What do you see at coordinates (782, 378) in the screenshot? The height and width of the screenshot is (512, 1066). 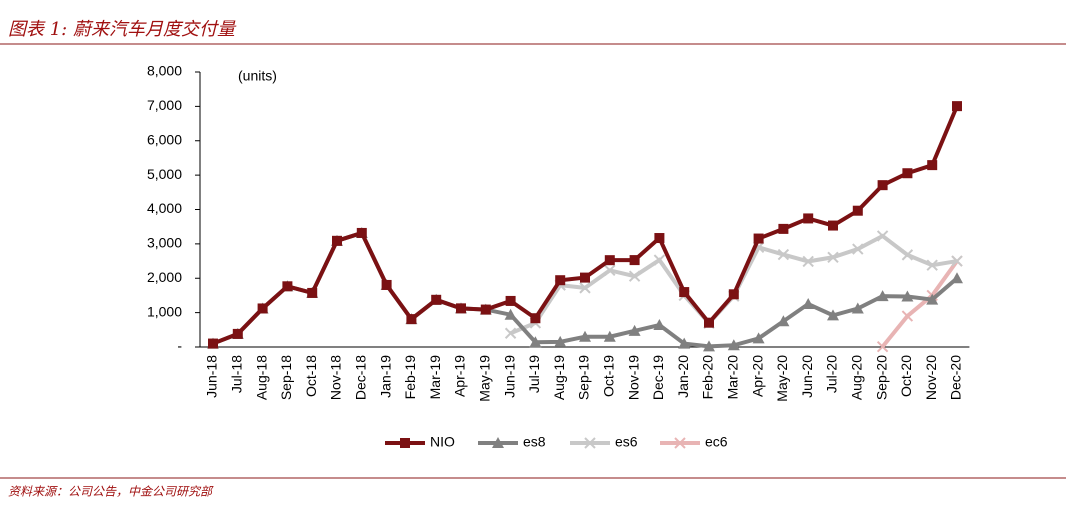 I see `x-tick-label: May-20` at bounding box center [782, 378].